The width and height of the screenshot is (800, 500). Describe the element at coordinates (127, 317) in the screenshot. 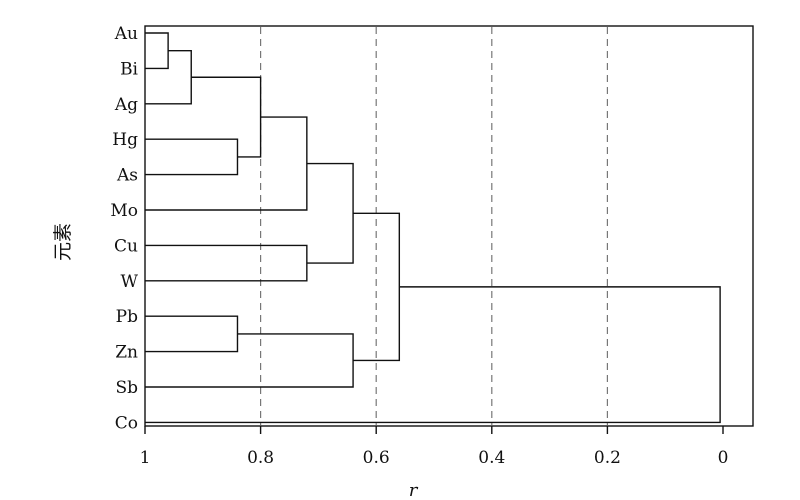

I see `leaf-label-pb: Pb` at that location.